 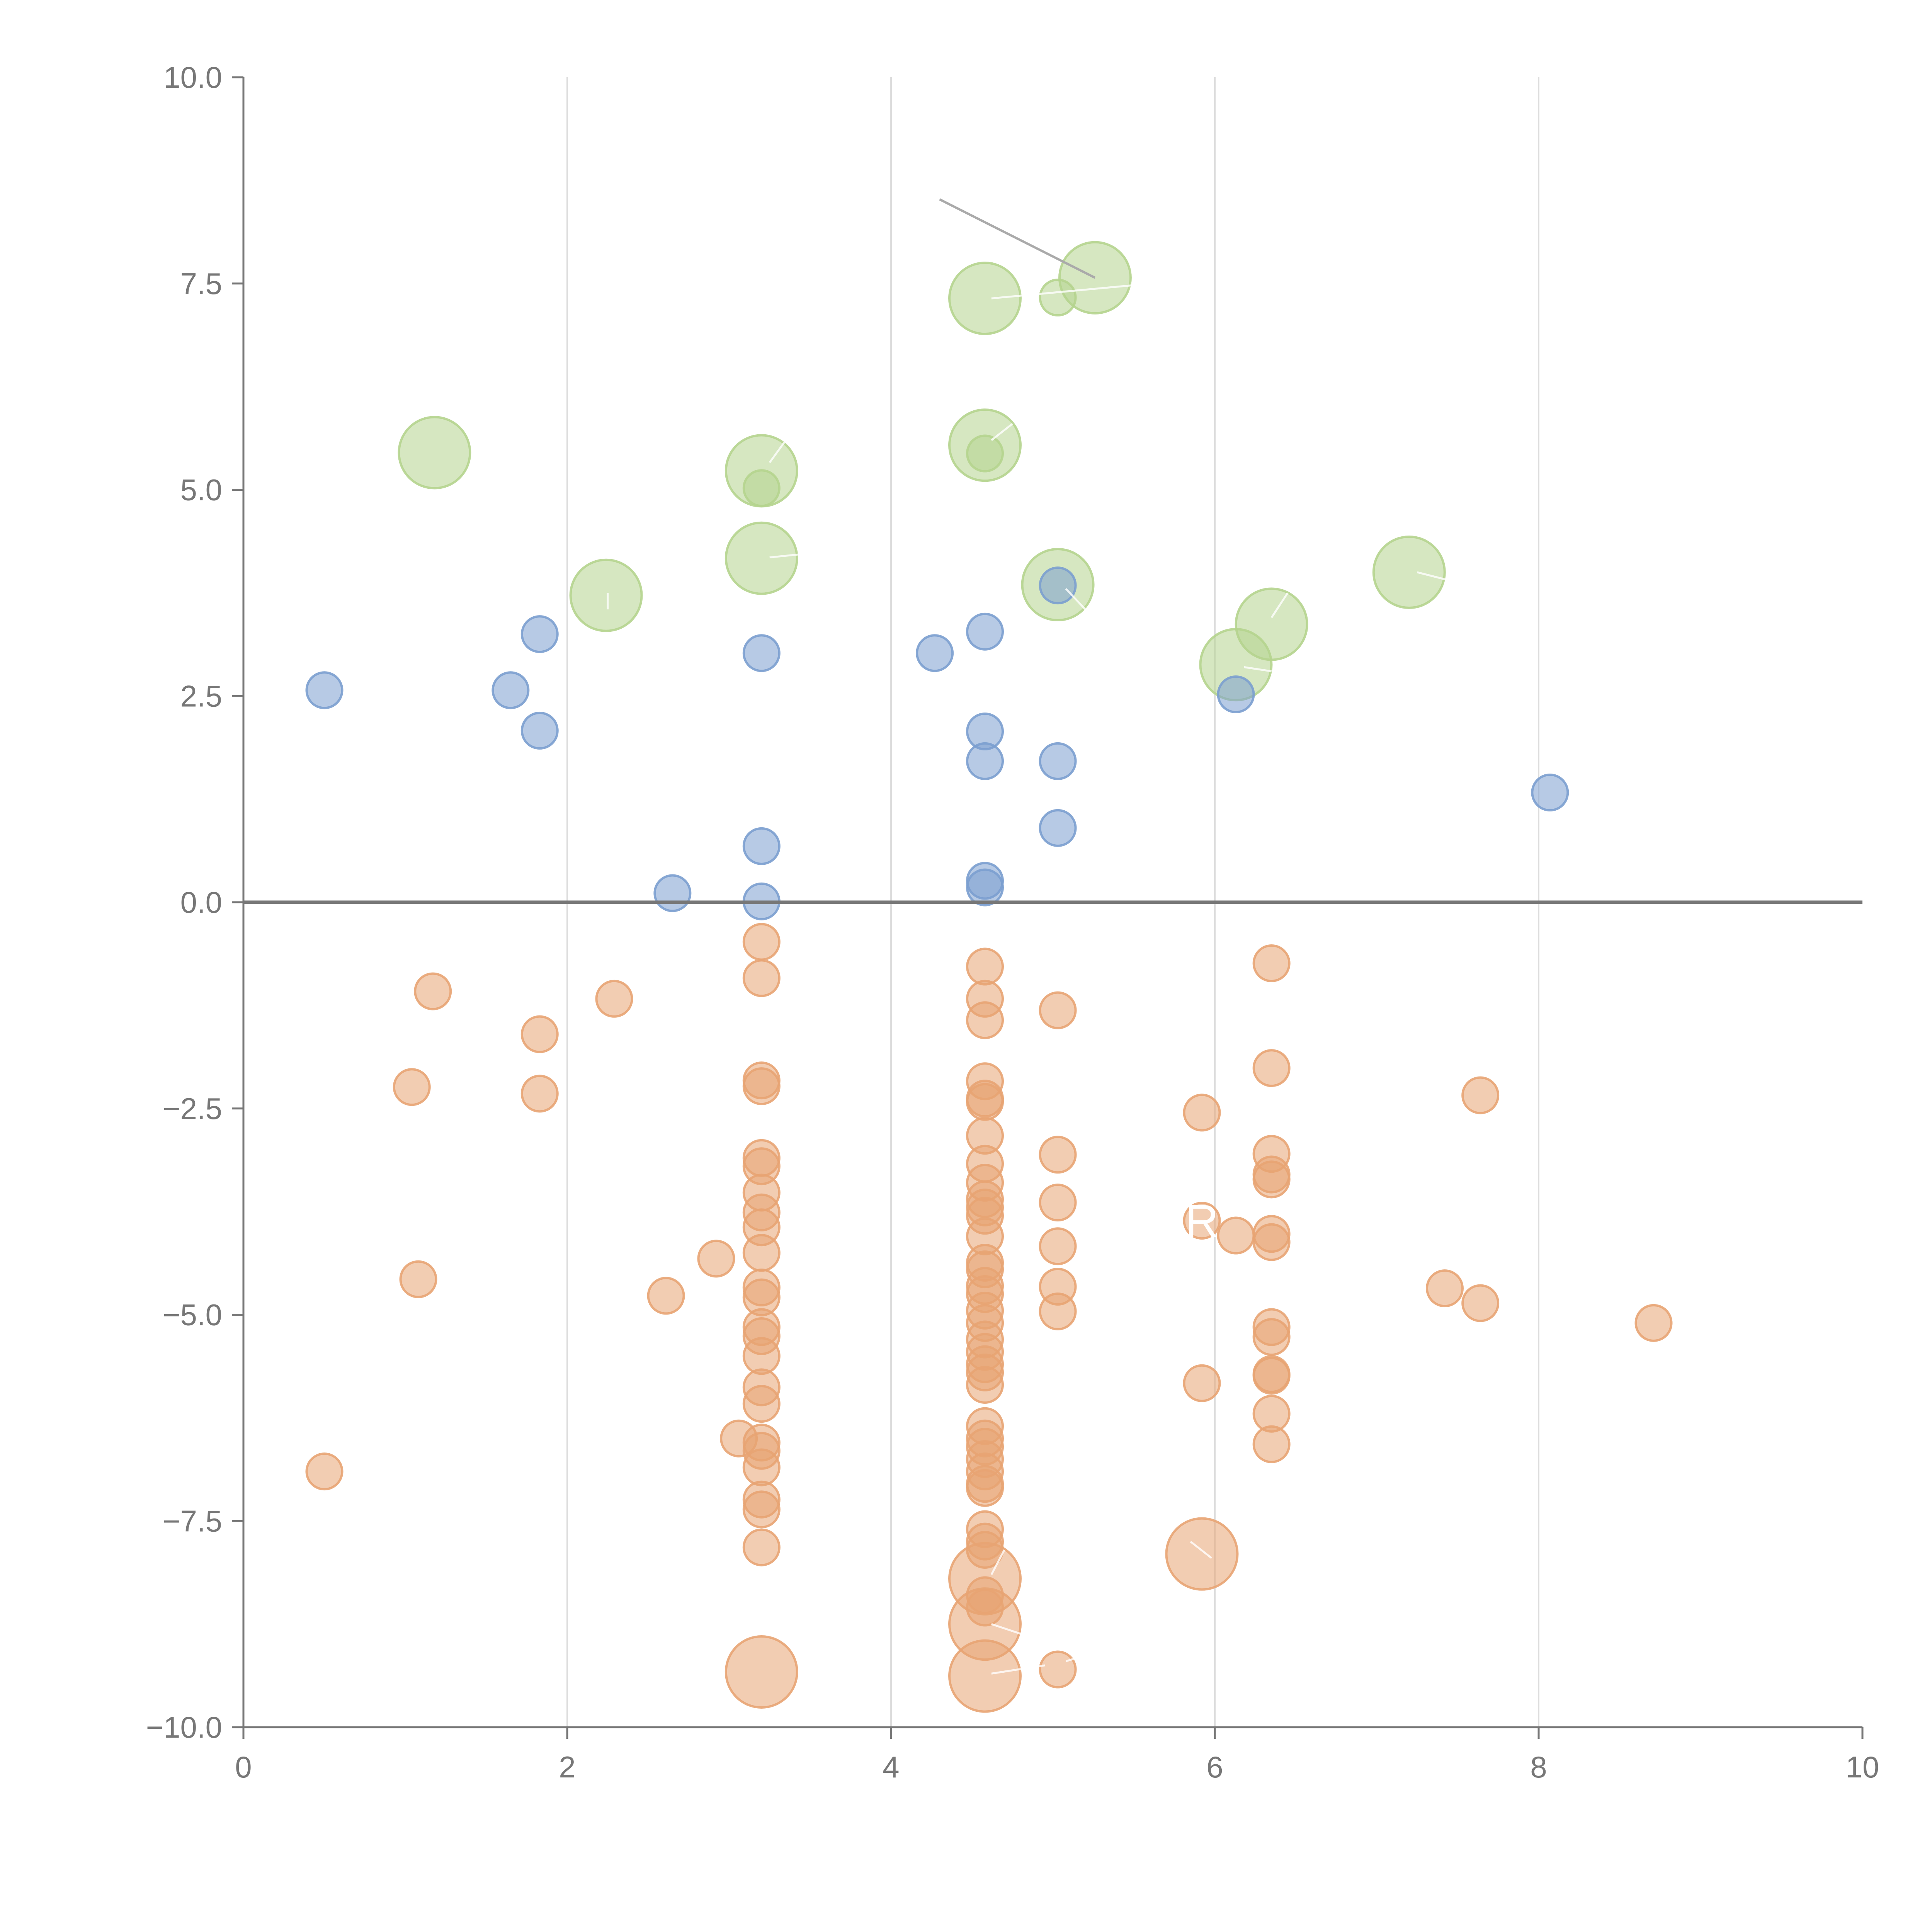 I want to click on y-tick-label-6: 5.0, so click(x=201, y=490).